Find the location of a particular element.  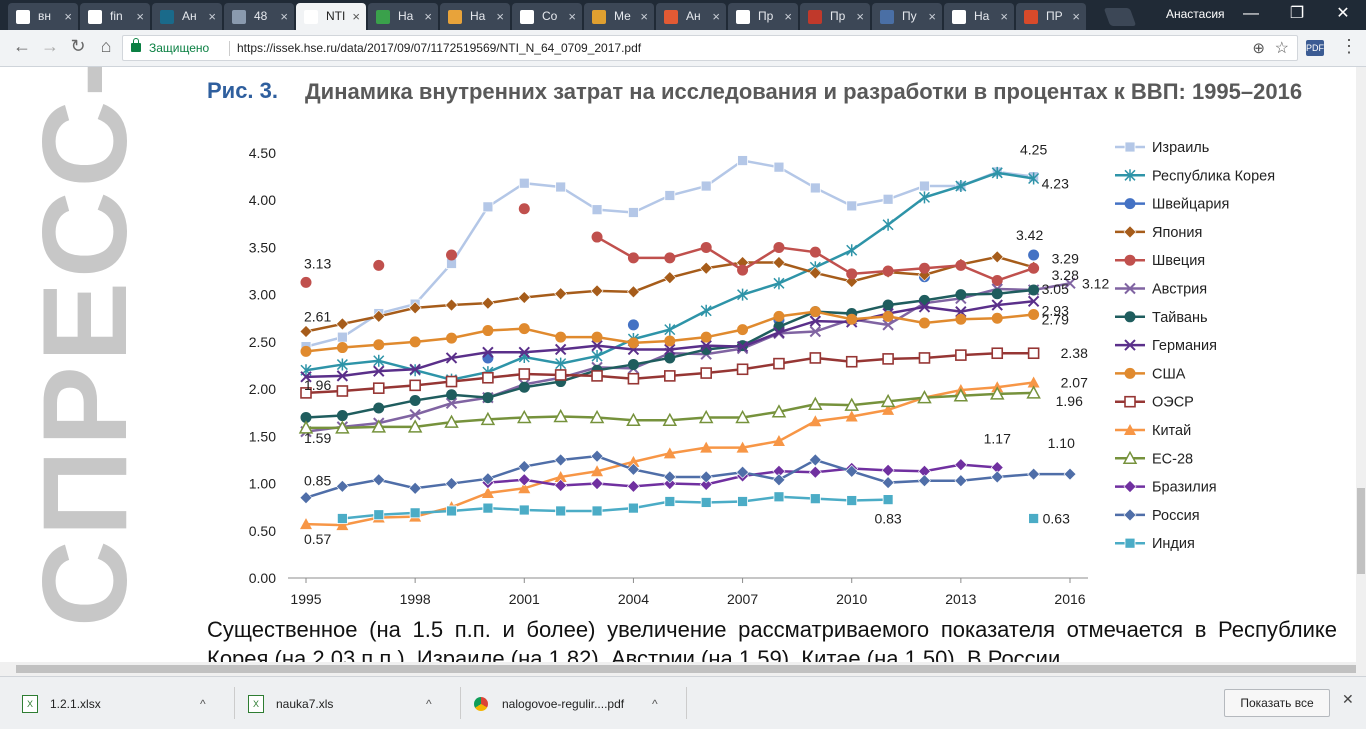

bookmark-star-icon: ☆ is located at coordinates (1281, 48).